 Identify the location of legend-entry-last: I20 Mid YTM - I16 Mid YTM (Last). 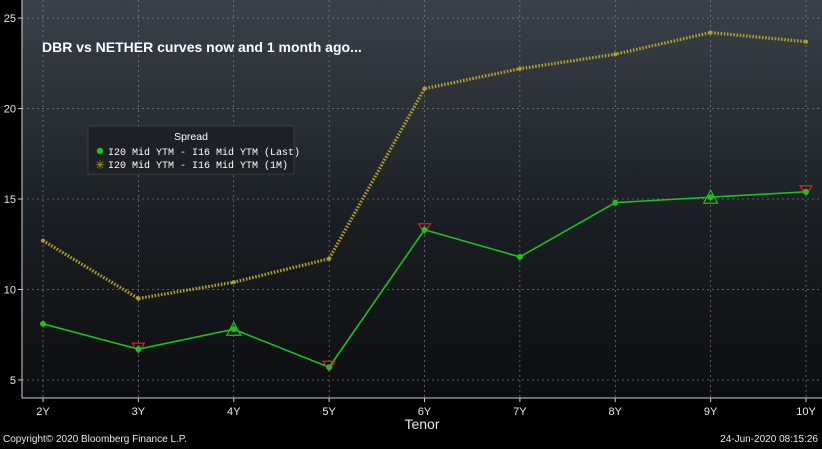
(204, 153).